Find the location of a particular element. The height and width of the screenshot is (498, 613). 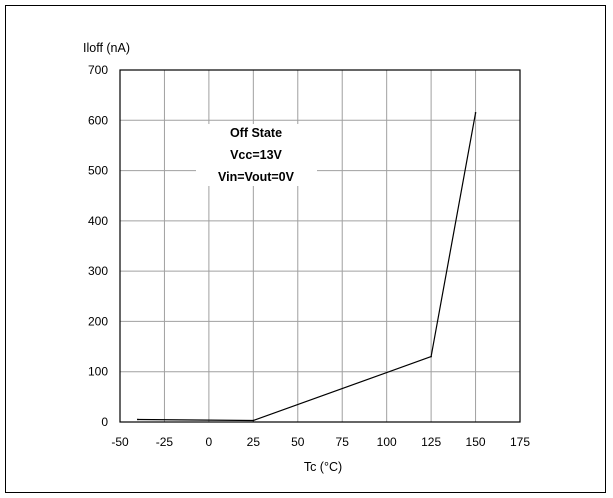

annotation-line-2: Vcc=13V is located at coordinates (256, 155).